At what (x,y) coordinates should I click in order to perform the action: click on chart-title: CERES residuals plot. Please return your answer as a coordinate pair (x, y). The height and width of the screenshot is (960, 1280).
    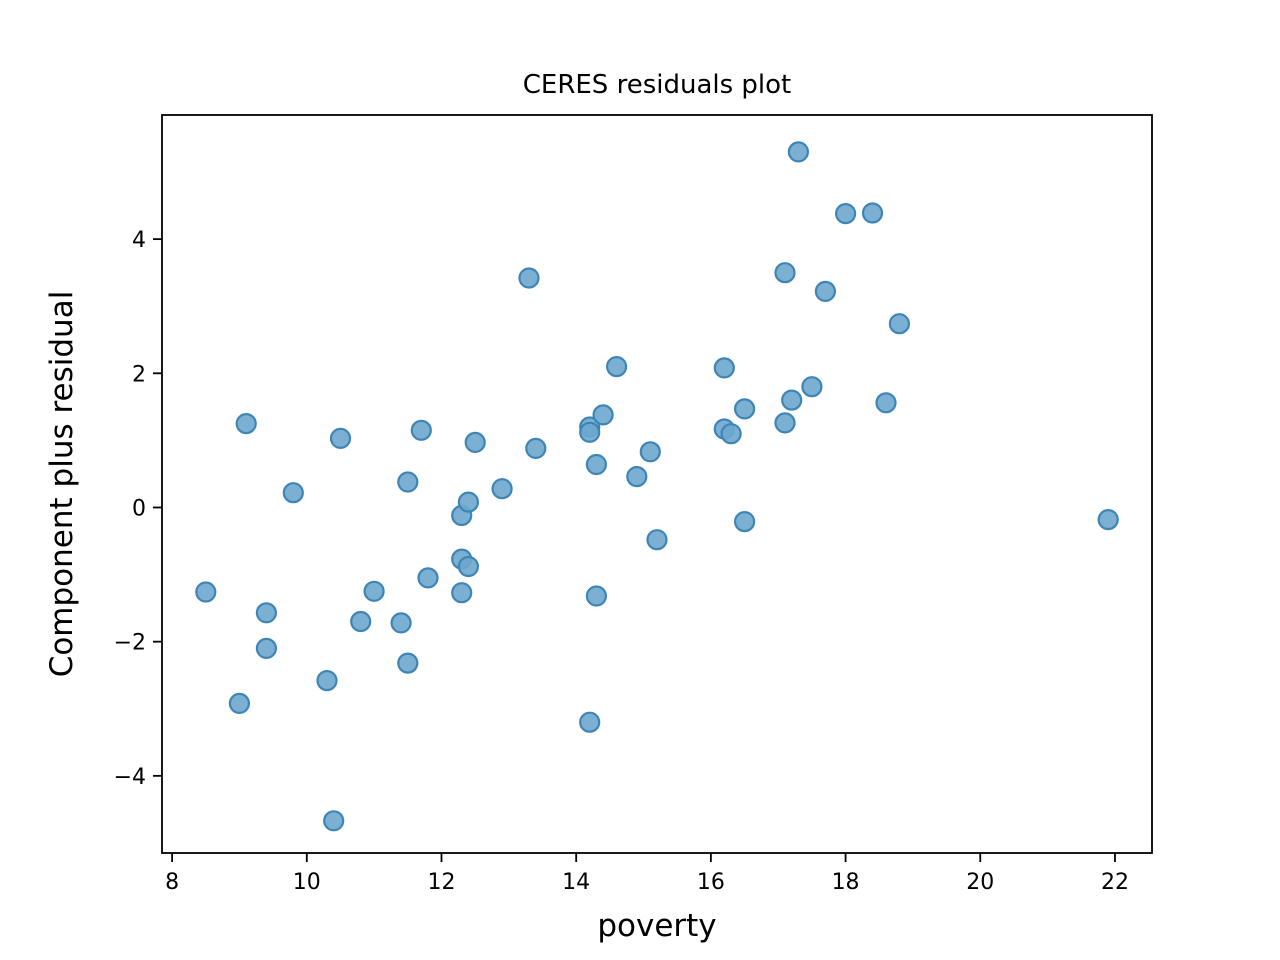
    Looking at the image, I should click on (657, 85).